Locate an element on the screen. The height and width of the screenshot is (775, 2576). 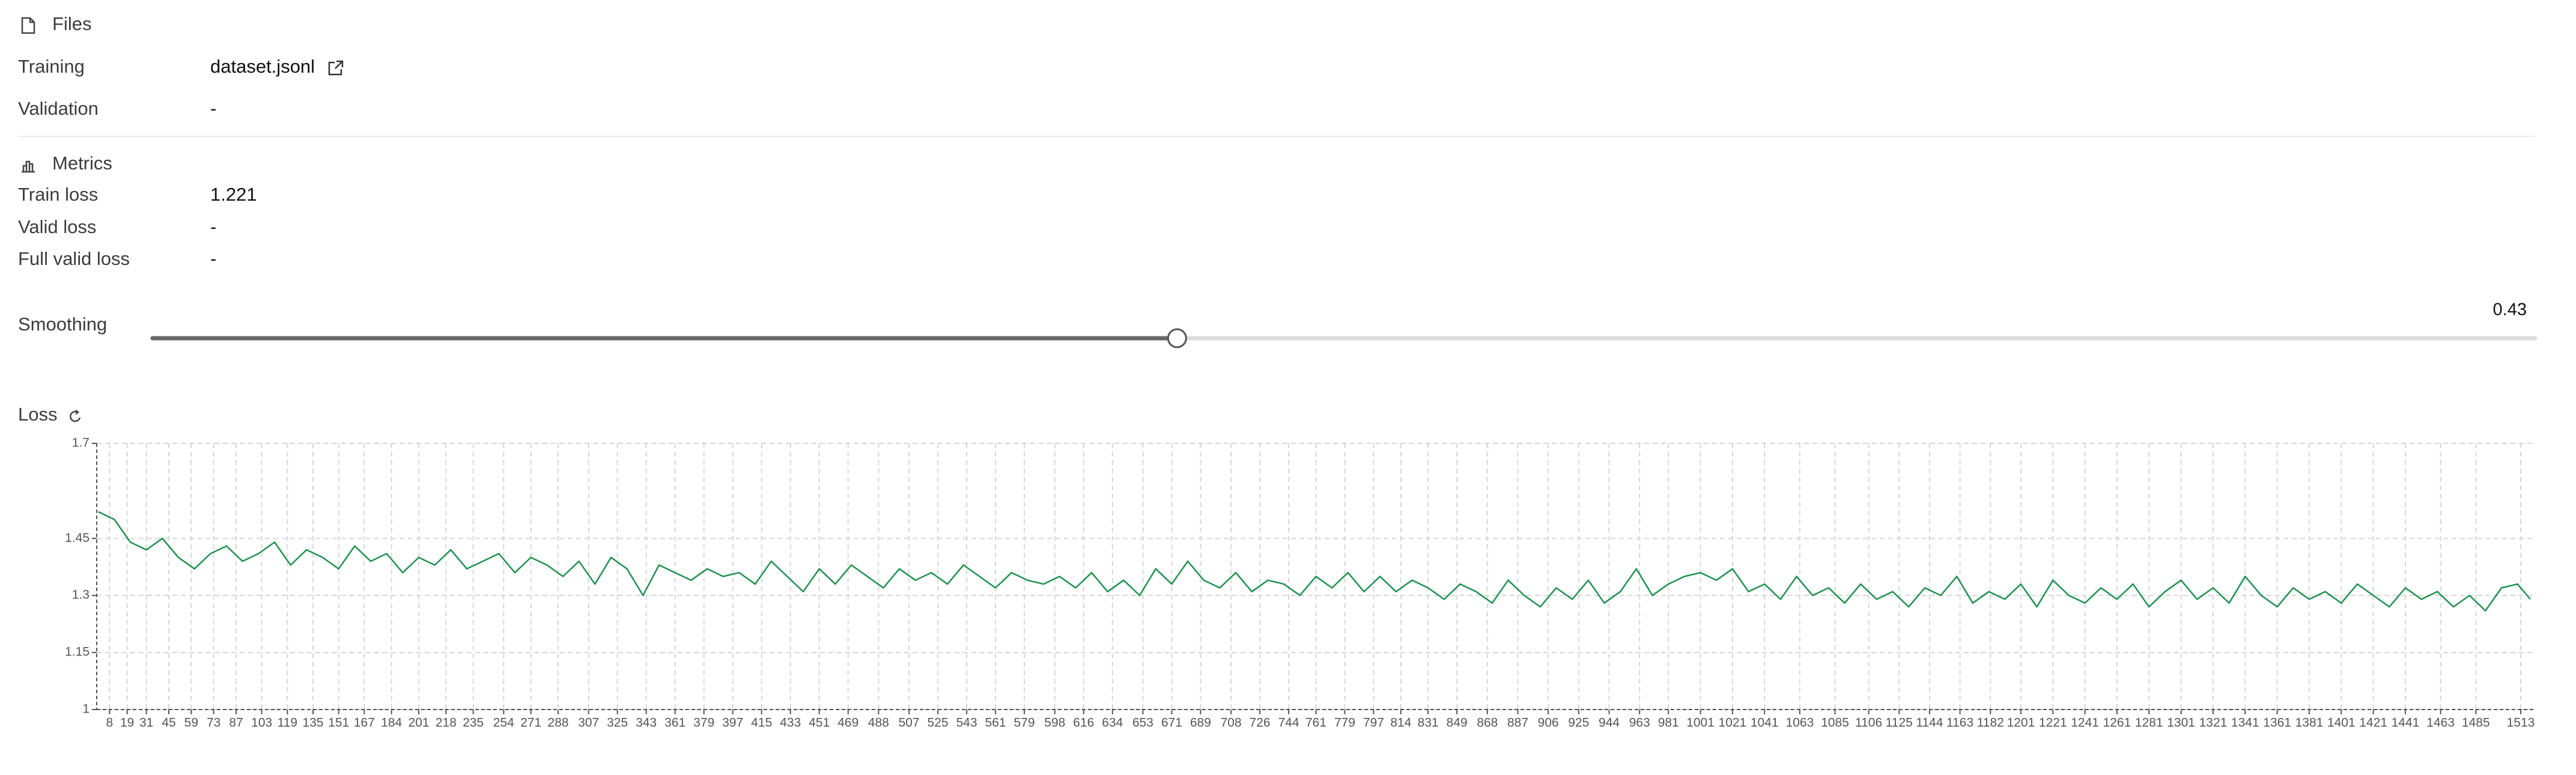
x-tick-label: 87 is located at coordinates (236, 723).